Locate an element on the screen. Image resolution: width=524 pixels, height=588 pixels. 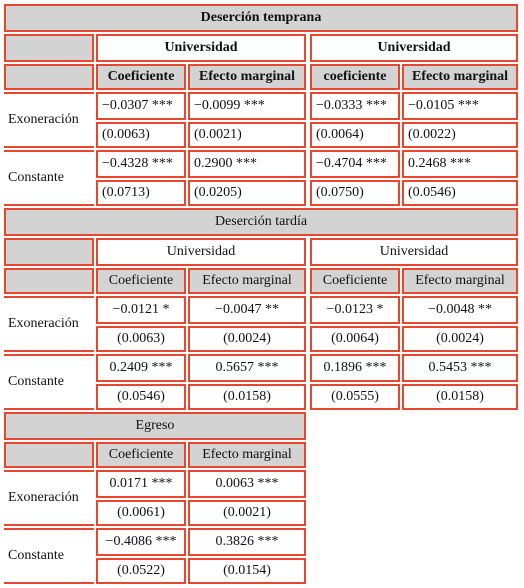
coefficient: 0.5657 *** is located at coordinates (247, 368).